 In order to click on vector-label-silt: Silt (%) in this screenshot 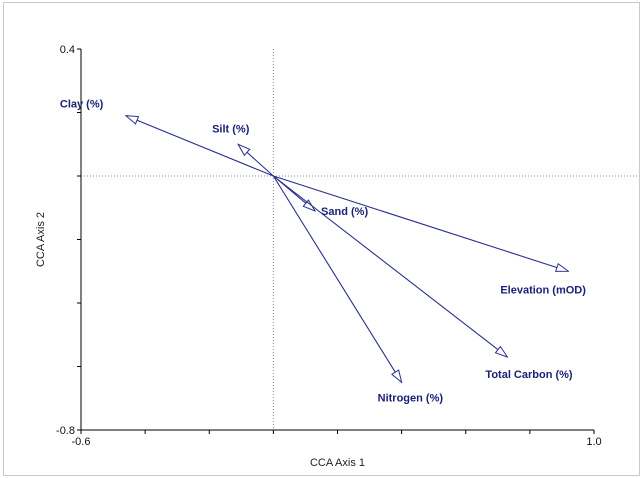, I will do `click(231, 129)`.